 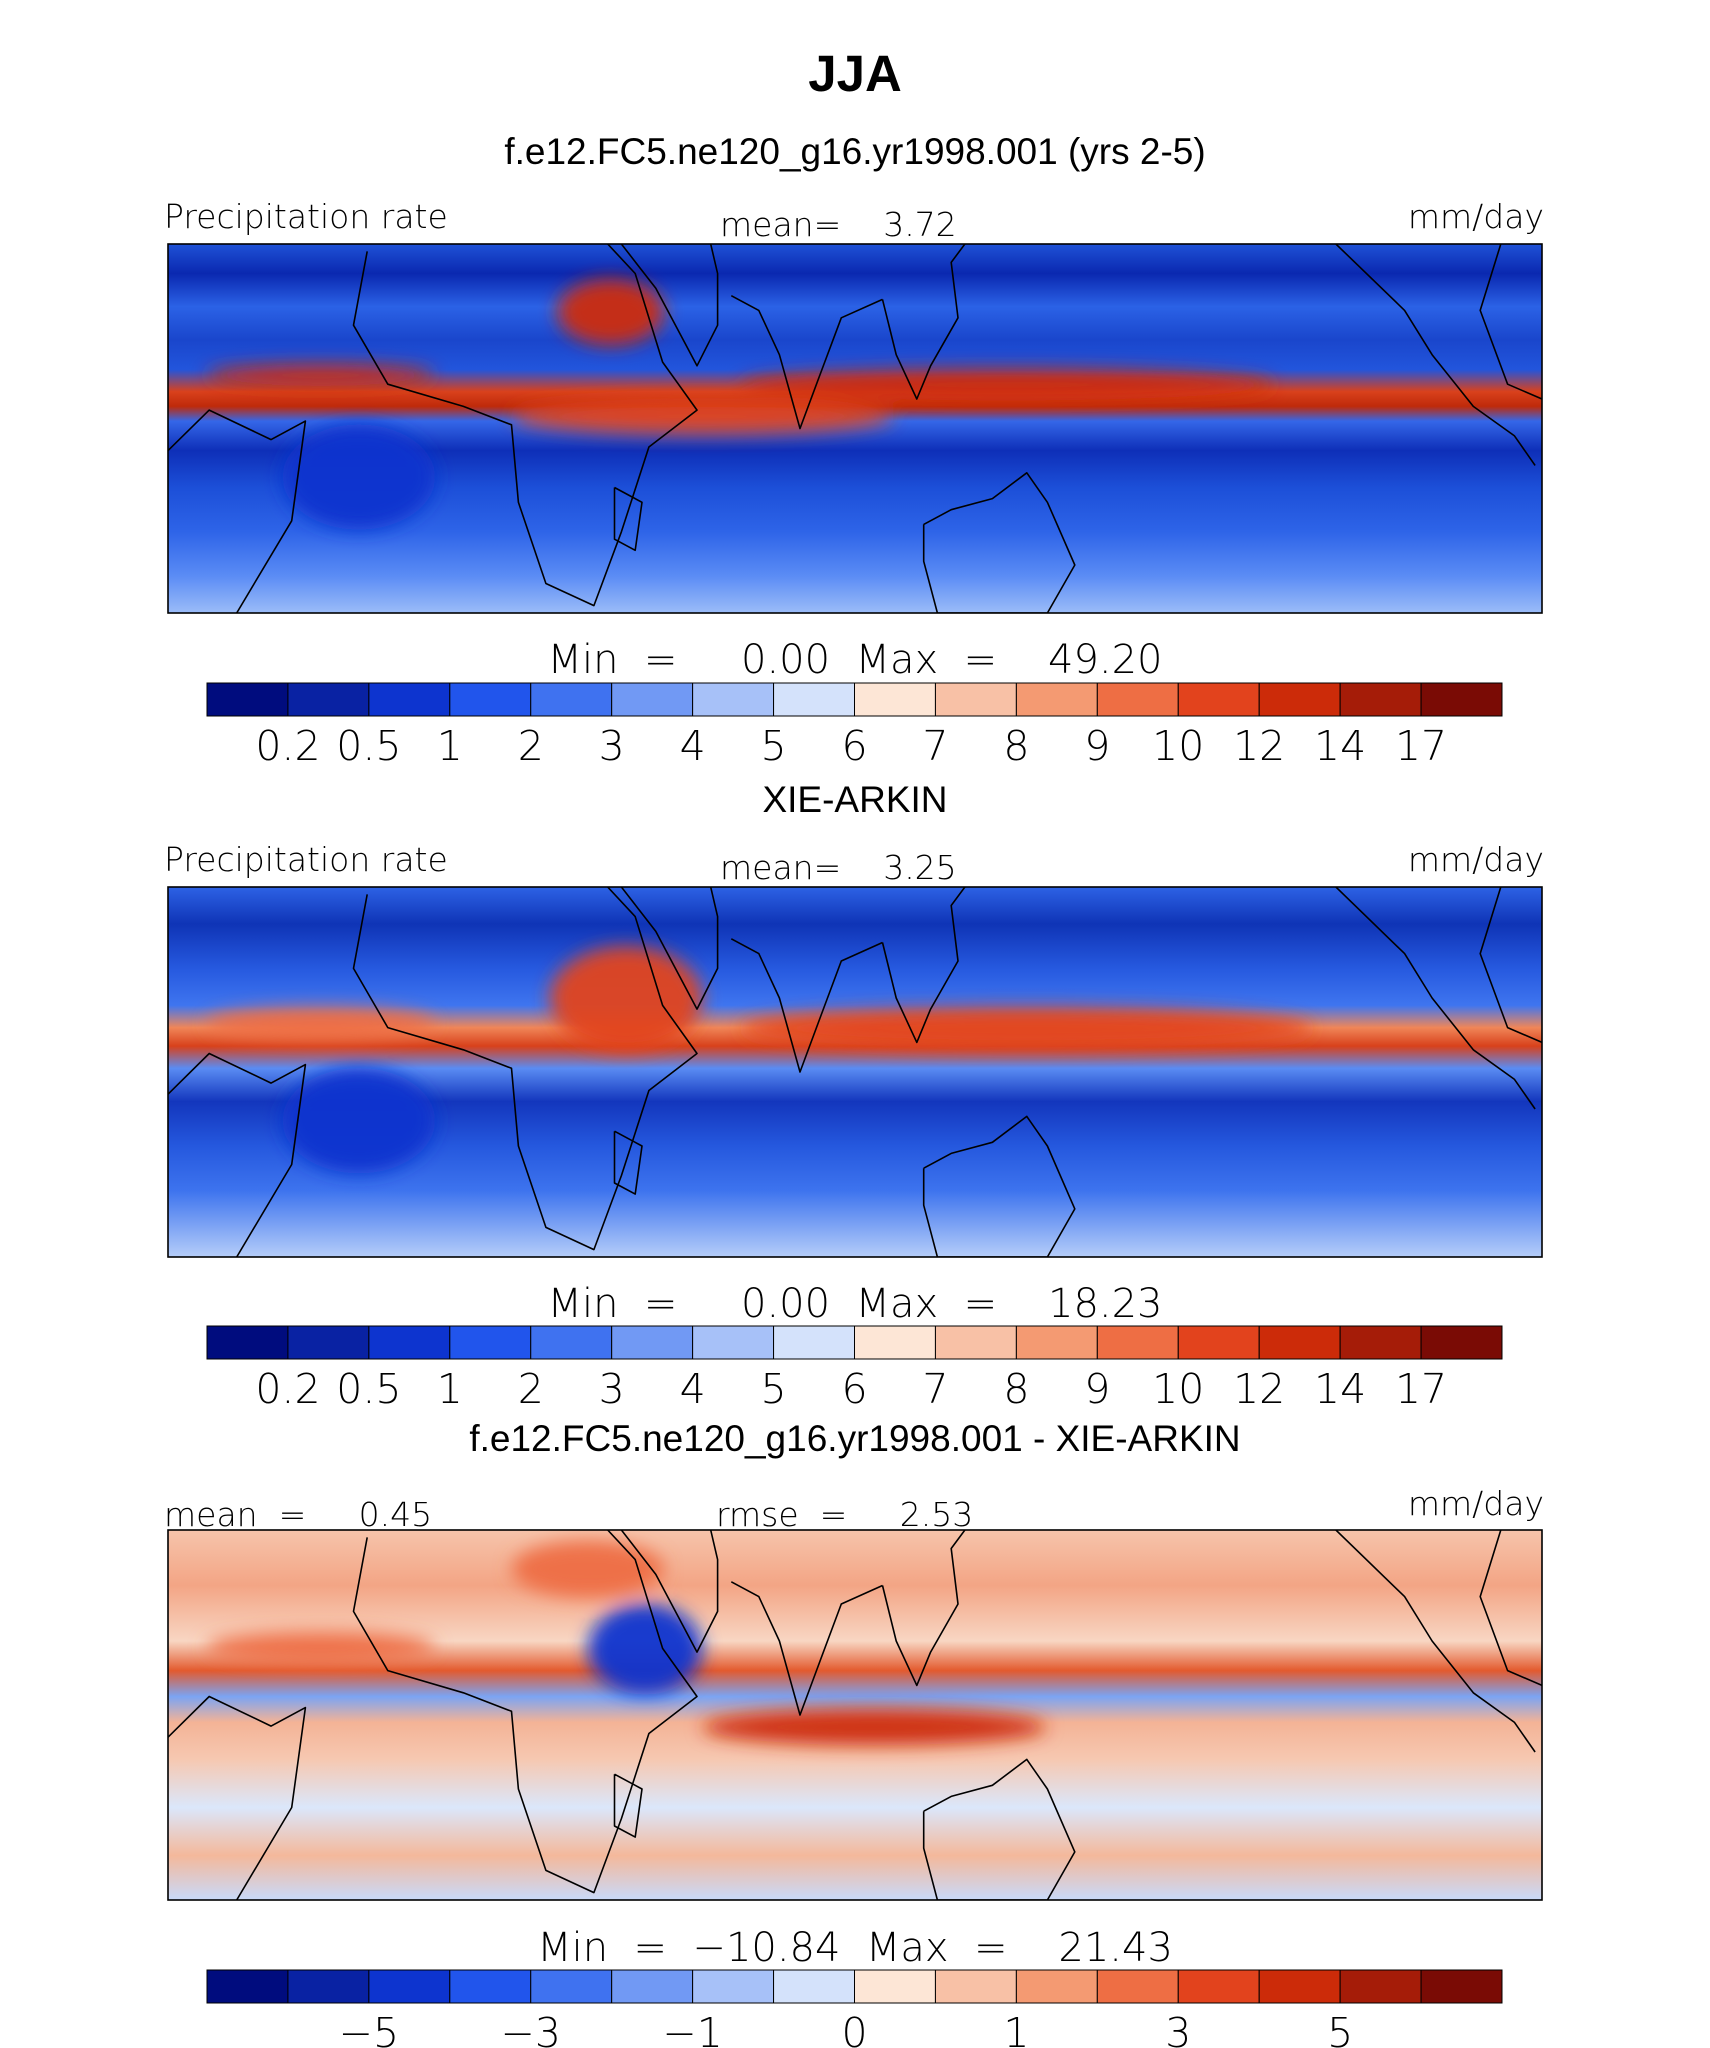 I want to click on panel-1-colorbar-tick: 3, so click(x=612, y=746).